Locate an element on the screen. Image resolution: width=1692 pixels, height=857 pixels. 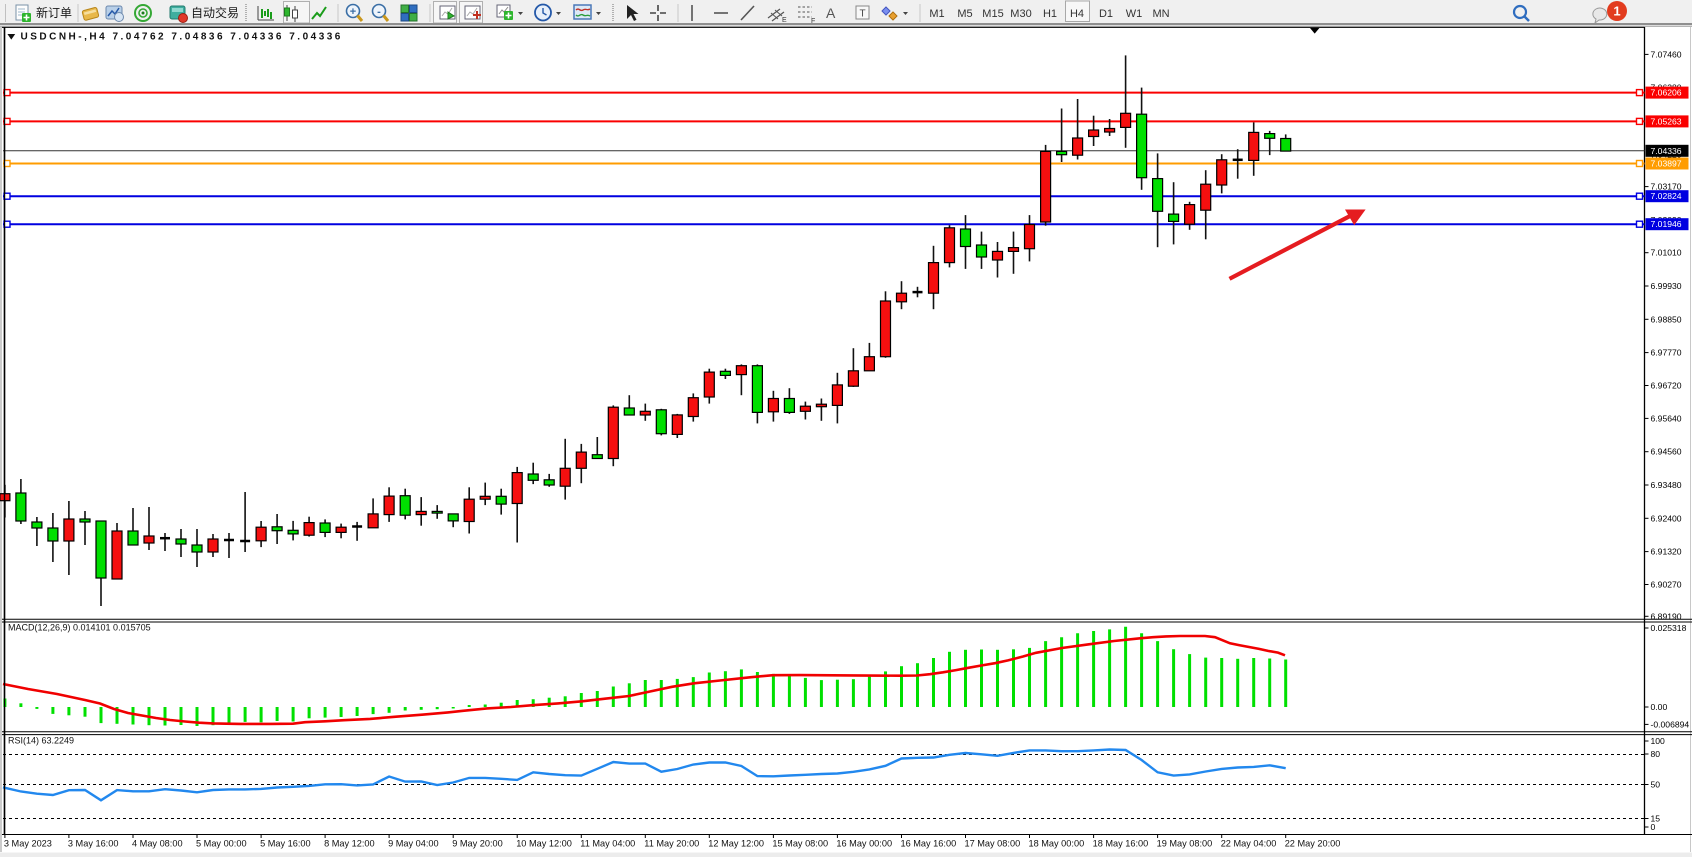
svg-text: 11 May 04:00 is located at coordinates (607, 844).